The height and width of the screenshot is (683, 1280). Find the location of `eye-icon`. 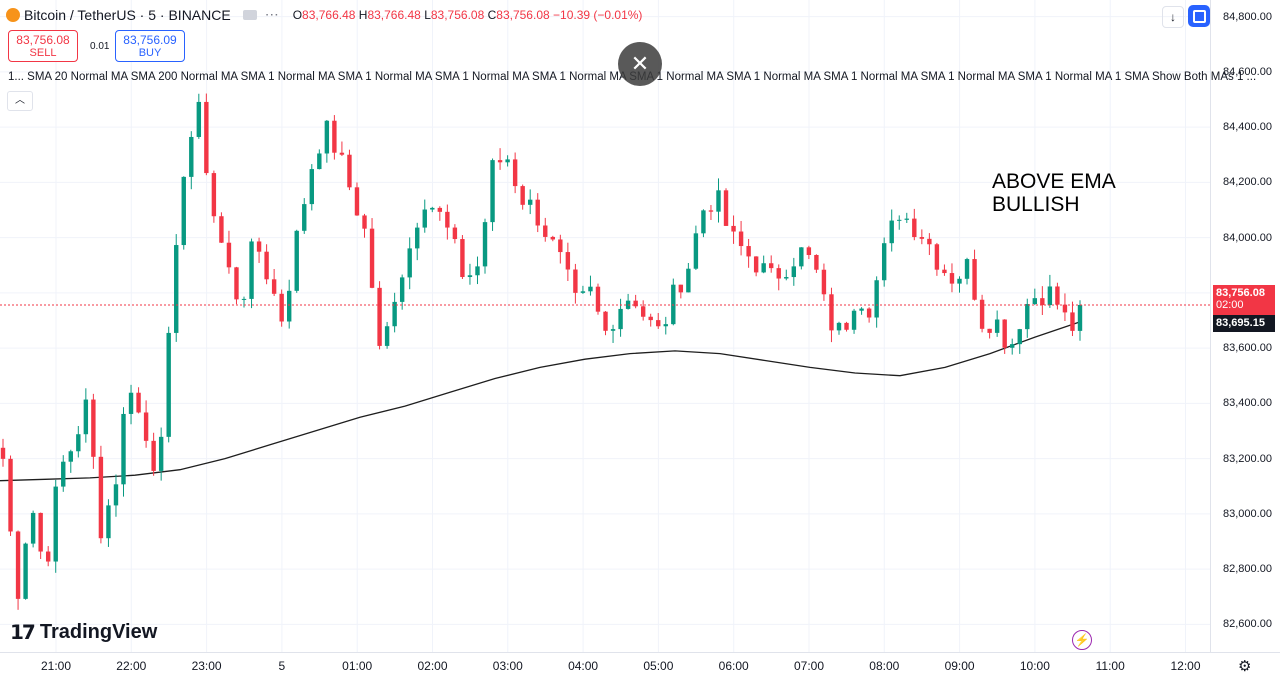

eye-icon is located at coordinates (249, 14).